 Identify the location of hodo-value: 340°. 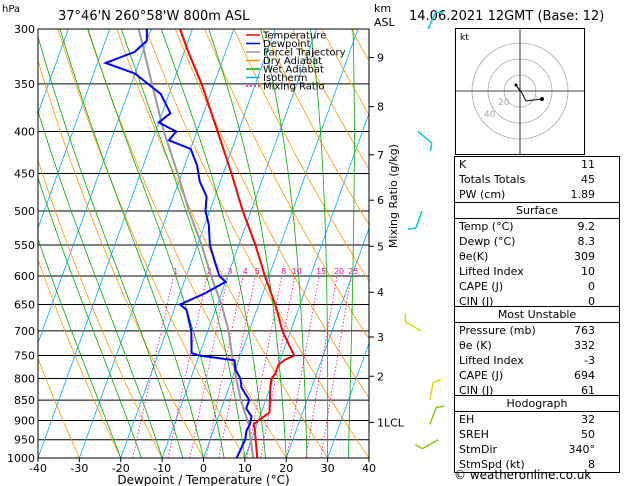
(582, 449).